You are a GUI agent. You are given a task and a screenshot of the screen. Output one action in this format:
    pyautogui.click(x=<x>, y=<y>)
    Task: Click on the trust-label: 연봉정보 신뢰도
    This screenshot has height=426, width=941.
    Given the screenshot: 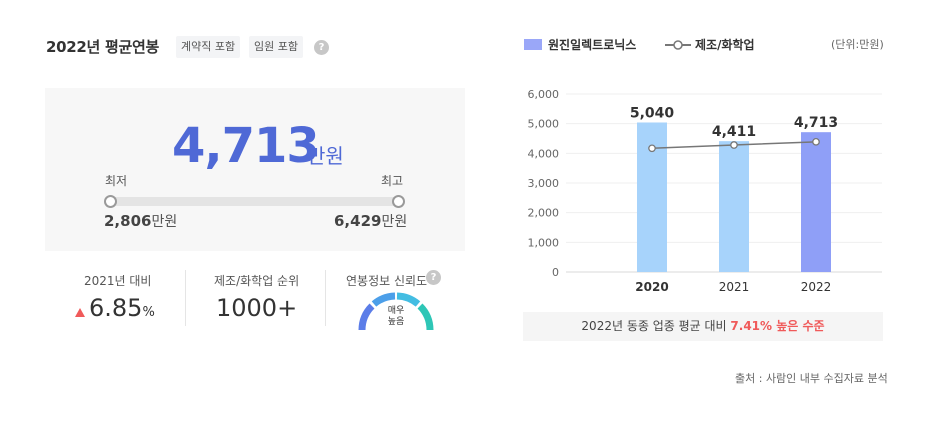 What is the action you would take?
    pyautogui.click(x=387, y=281)
    